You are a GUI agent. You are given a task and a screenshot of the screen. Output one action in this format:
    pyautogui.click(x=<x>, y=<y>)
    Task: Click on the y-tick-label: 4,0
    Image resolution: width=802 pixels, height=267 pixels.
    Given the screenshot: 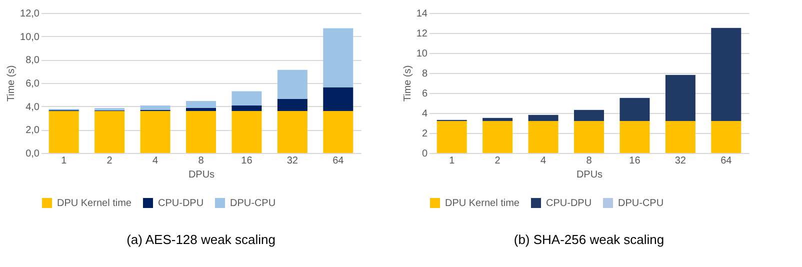 What is the action you would take?
    pyautogui.click(x=33, y=107)
    